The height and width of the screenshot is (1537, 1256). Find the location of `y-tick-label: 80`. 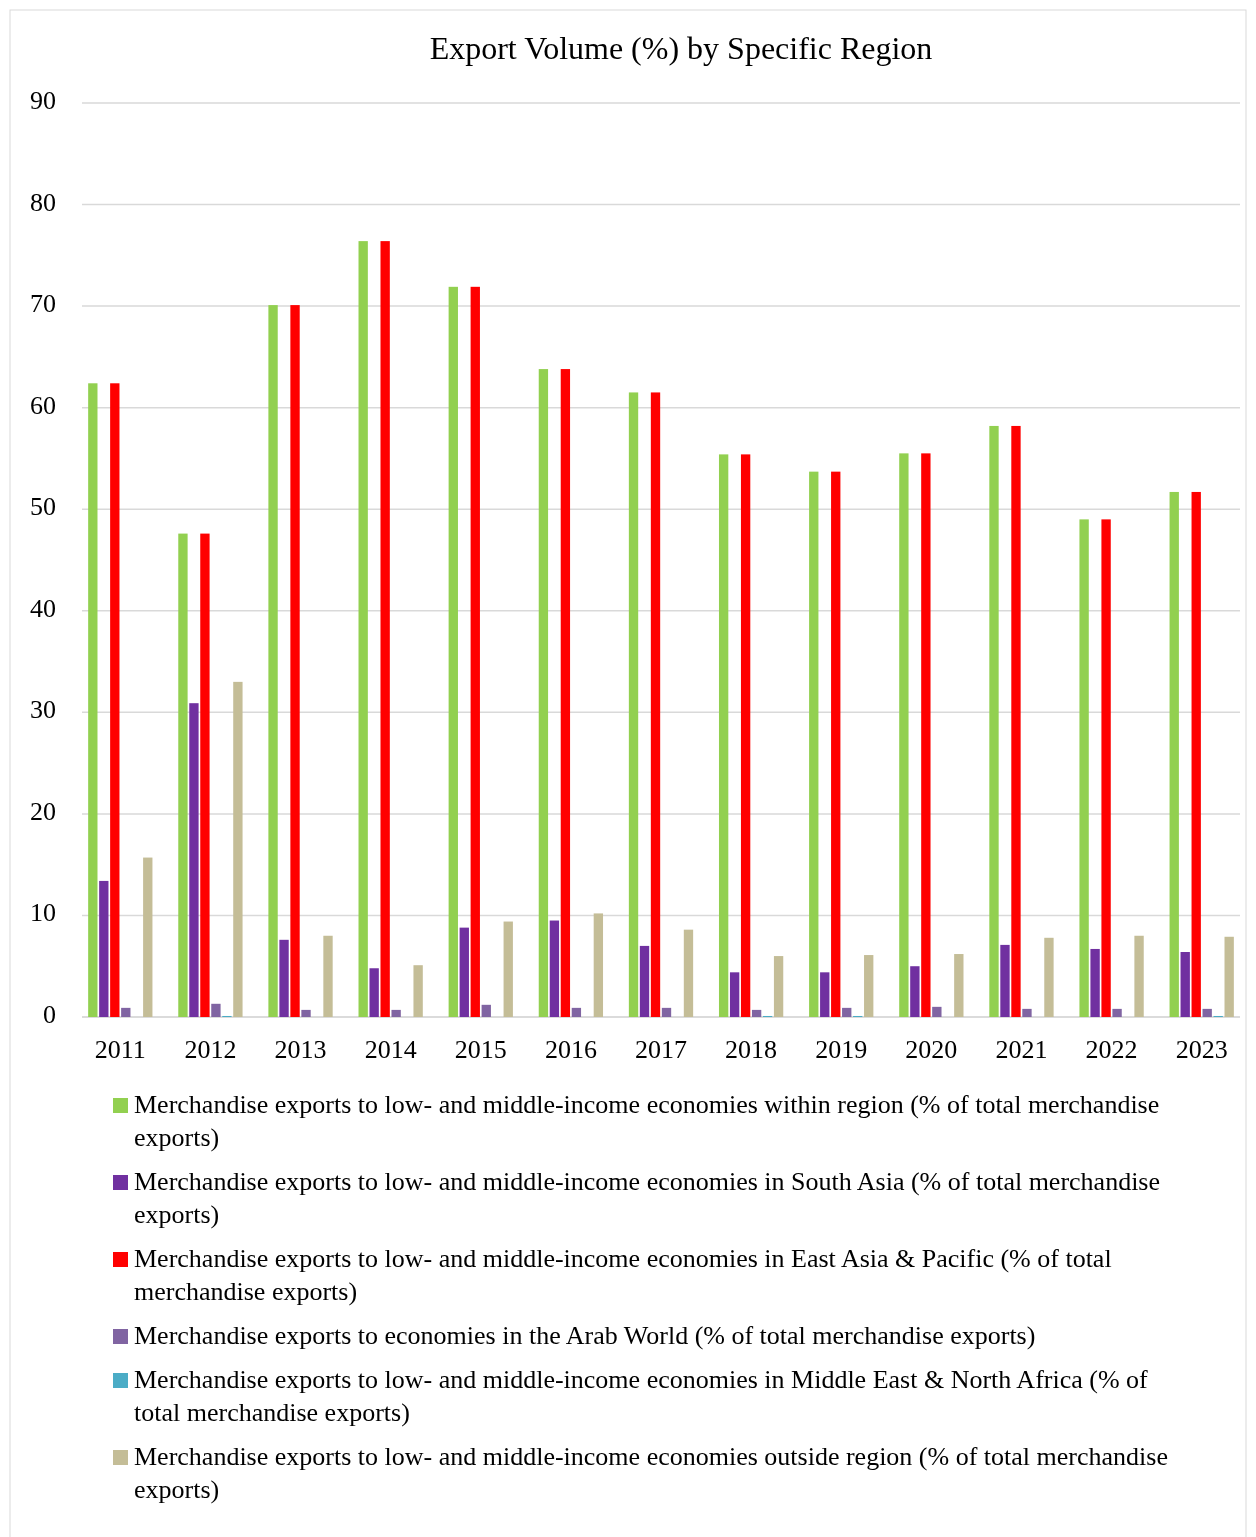

y-tick-label: 80 is located at coordinates (43, 202).